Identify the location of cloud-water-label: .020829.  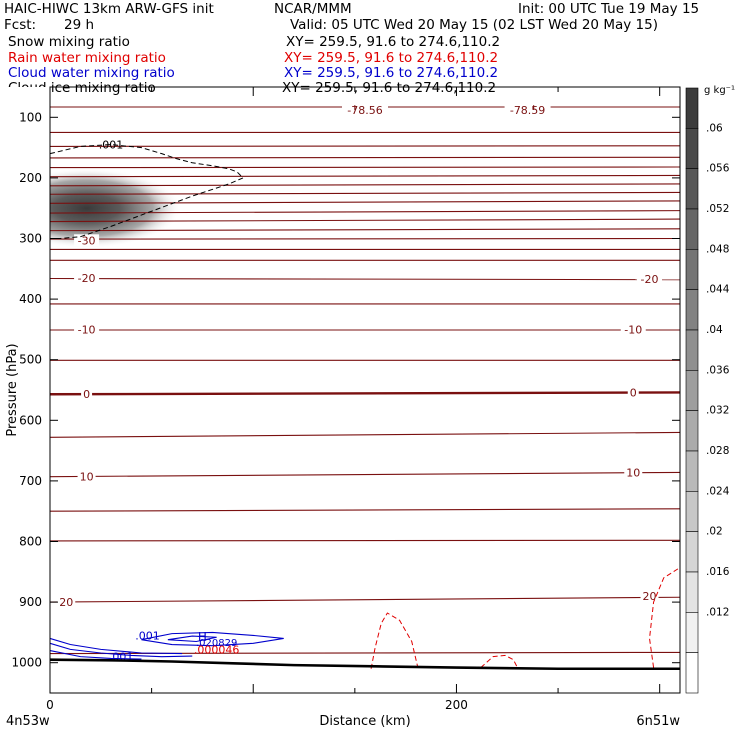
(216, 643).